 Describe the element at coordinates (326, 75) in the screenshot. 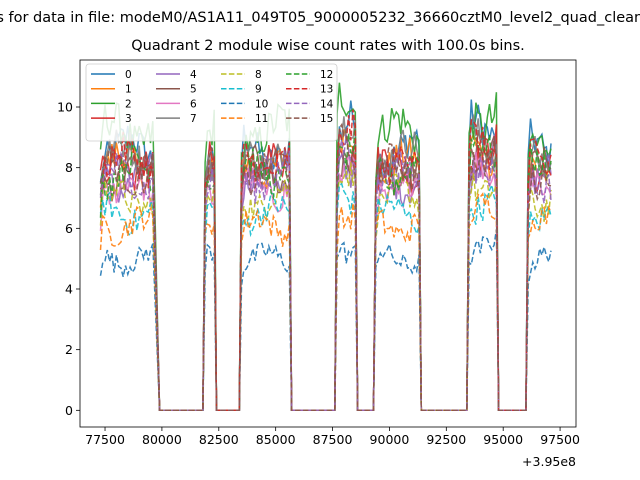

I see `legend-label-12: 12` at that location.